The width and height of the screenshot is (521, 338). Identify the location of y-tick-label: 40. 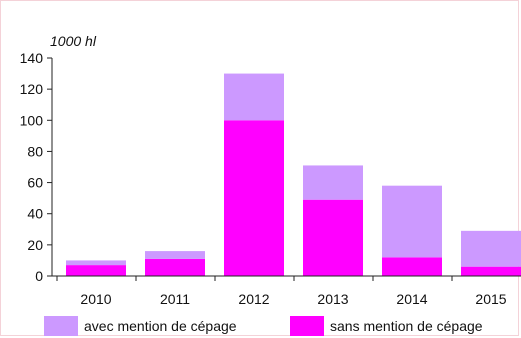
(35, 214).